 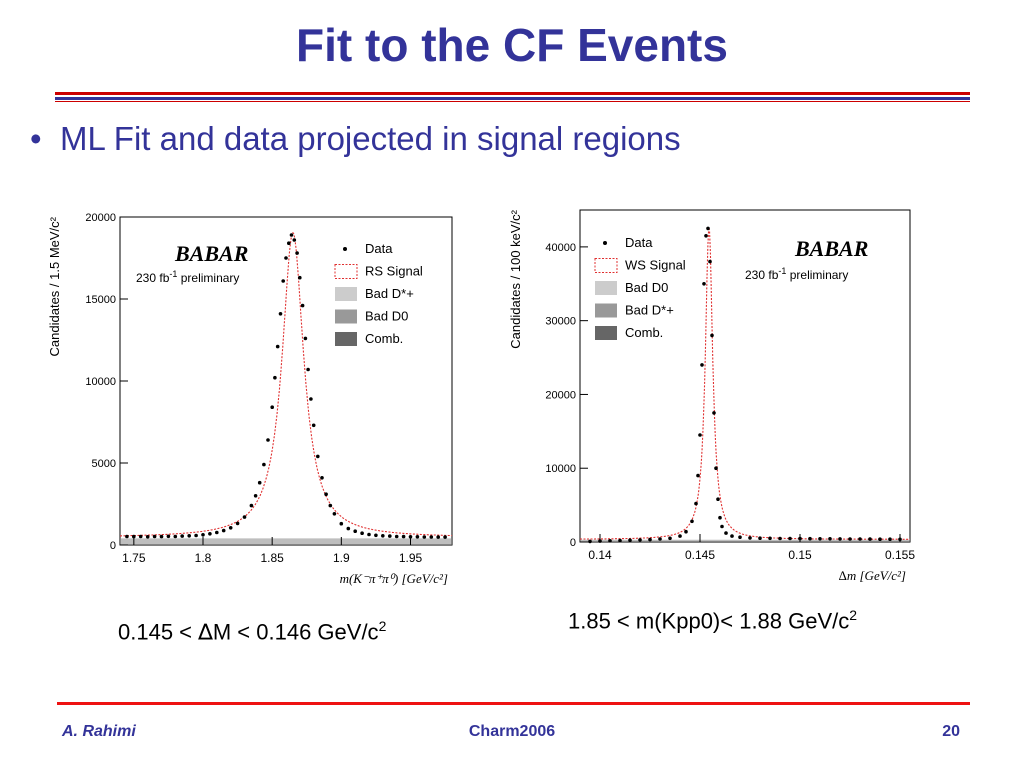 What do you see at coordinates (286, 541) in the screenshot?
I see `combinatoric-background-area` at bounding box center [286, 541].